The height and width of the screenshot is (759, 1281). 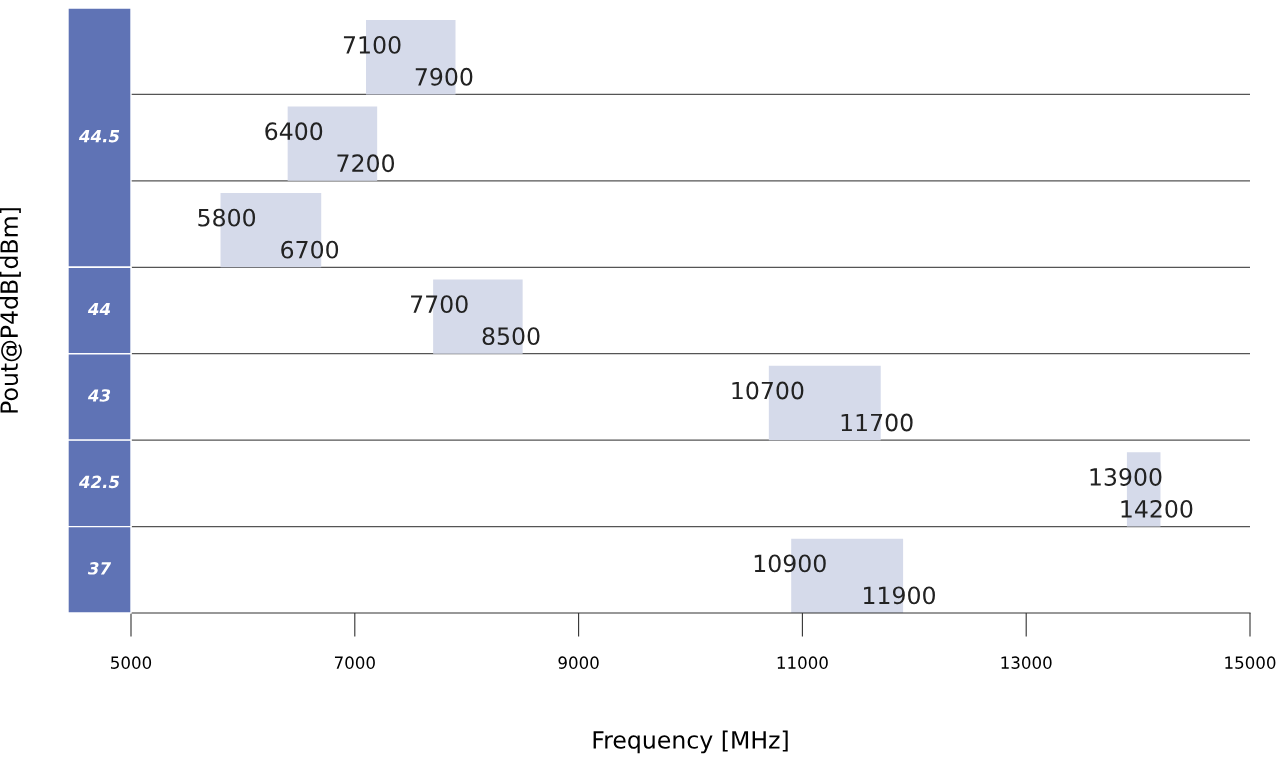 What do you see at coordinates (1250, 662) in the screenshot?
I see `x-tick-label: 15000` at bounding box center [1250, 662].